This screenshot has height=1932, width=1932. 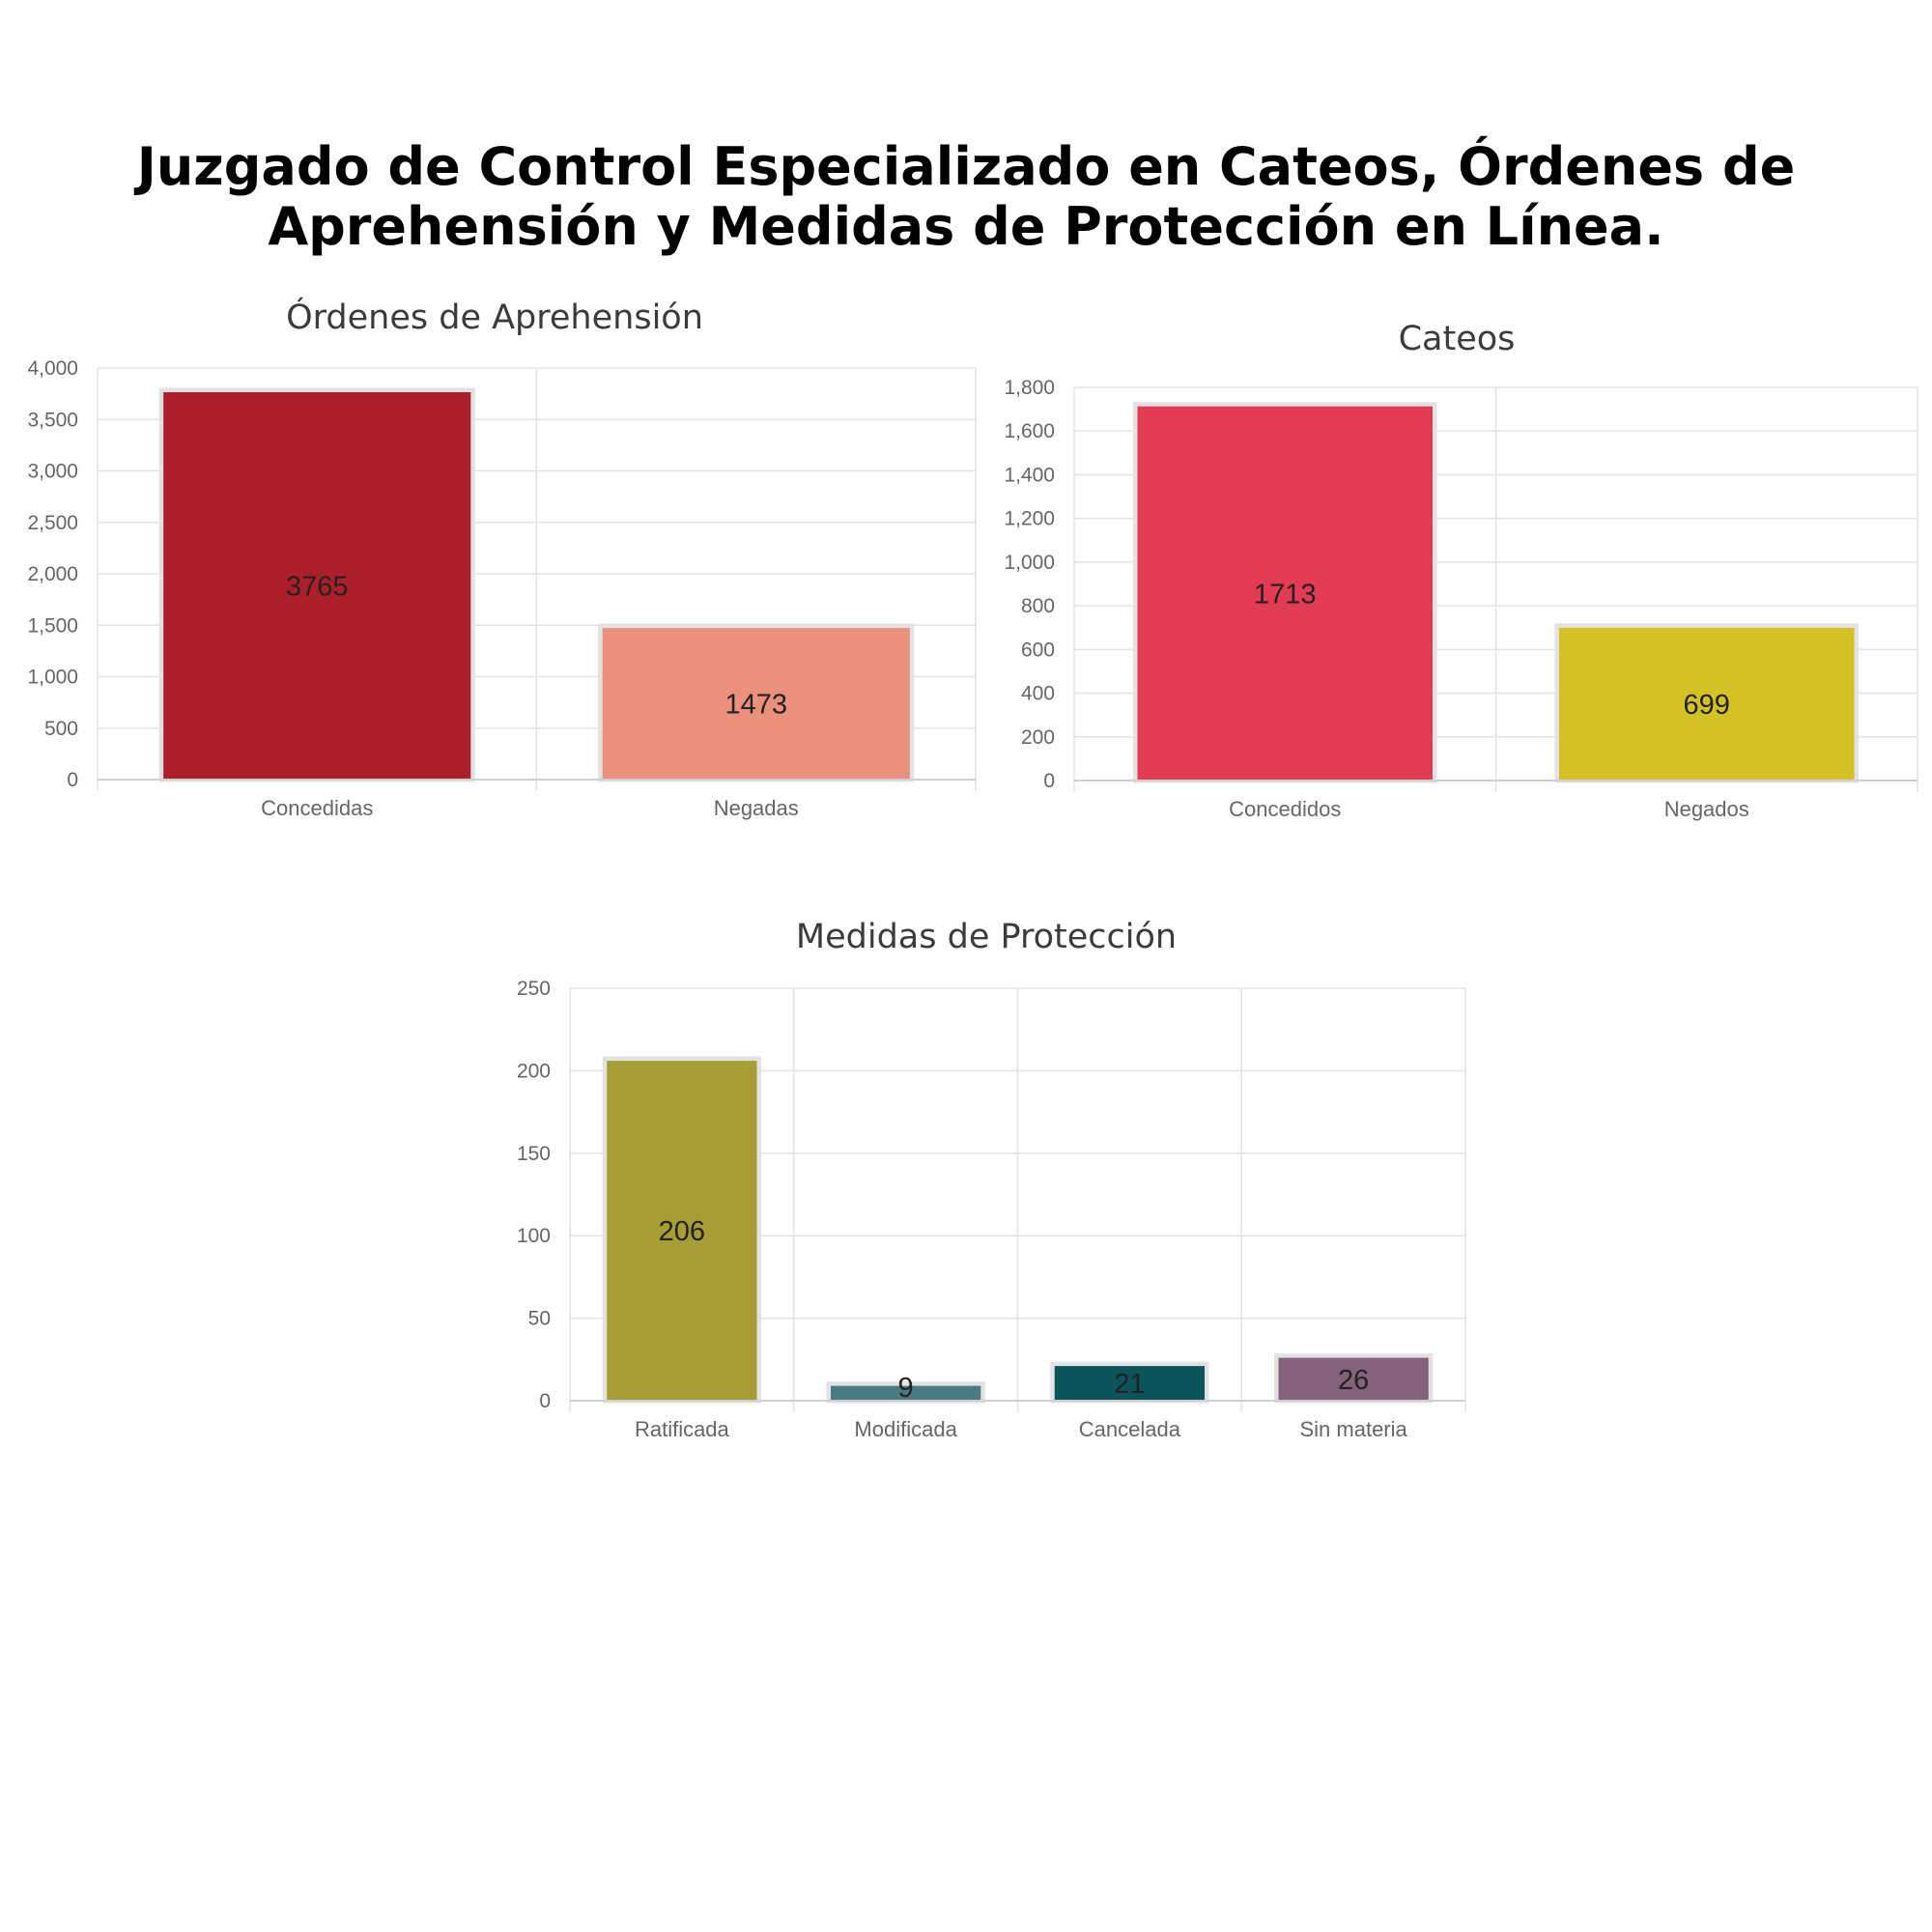 What do you see at coordinates (1038, 650) in the screenshot?
I see `y-tick-label: 600` at bounding box center [1038, 650].